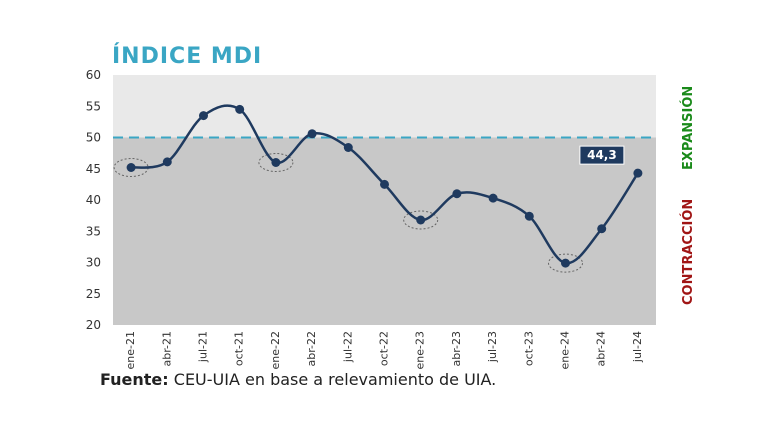  I want to click on x-tick-label: oct-22, so click(384, 348).